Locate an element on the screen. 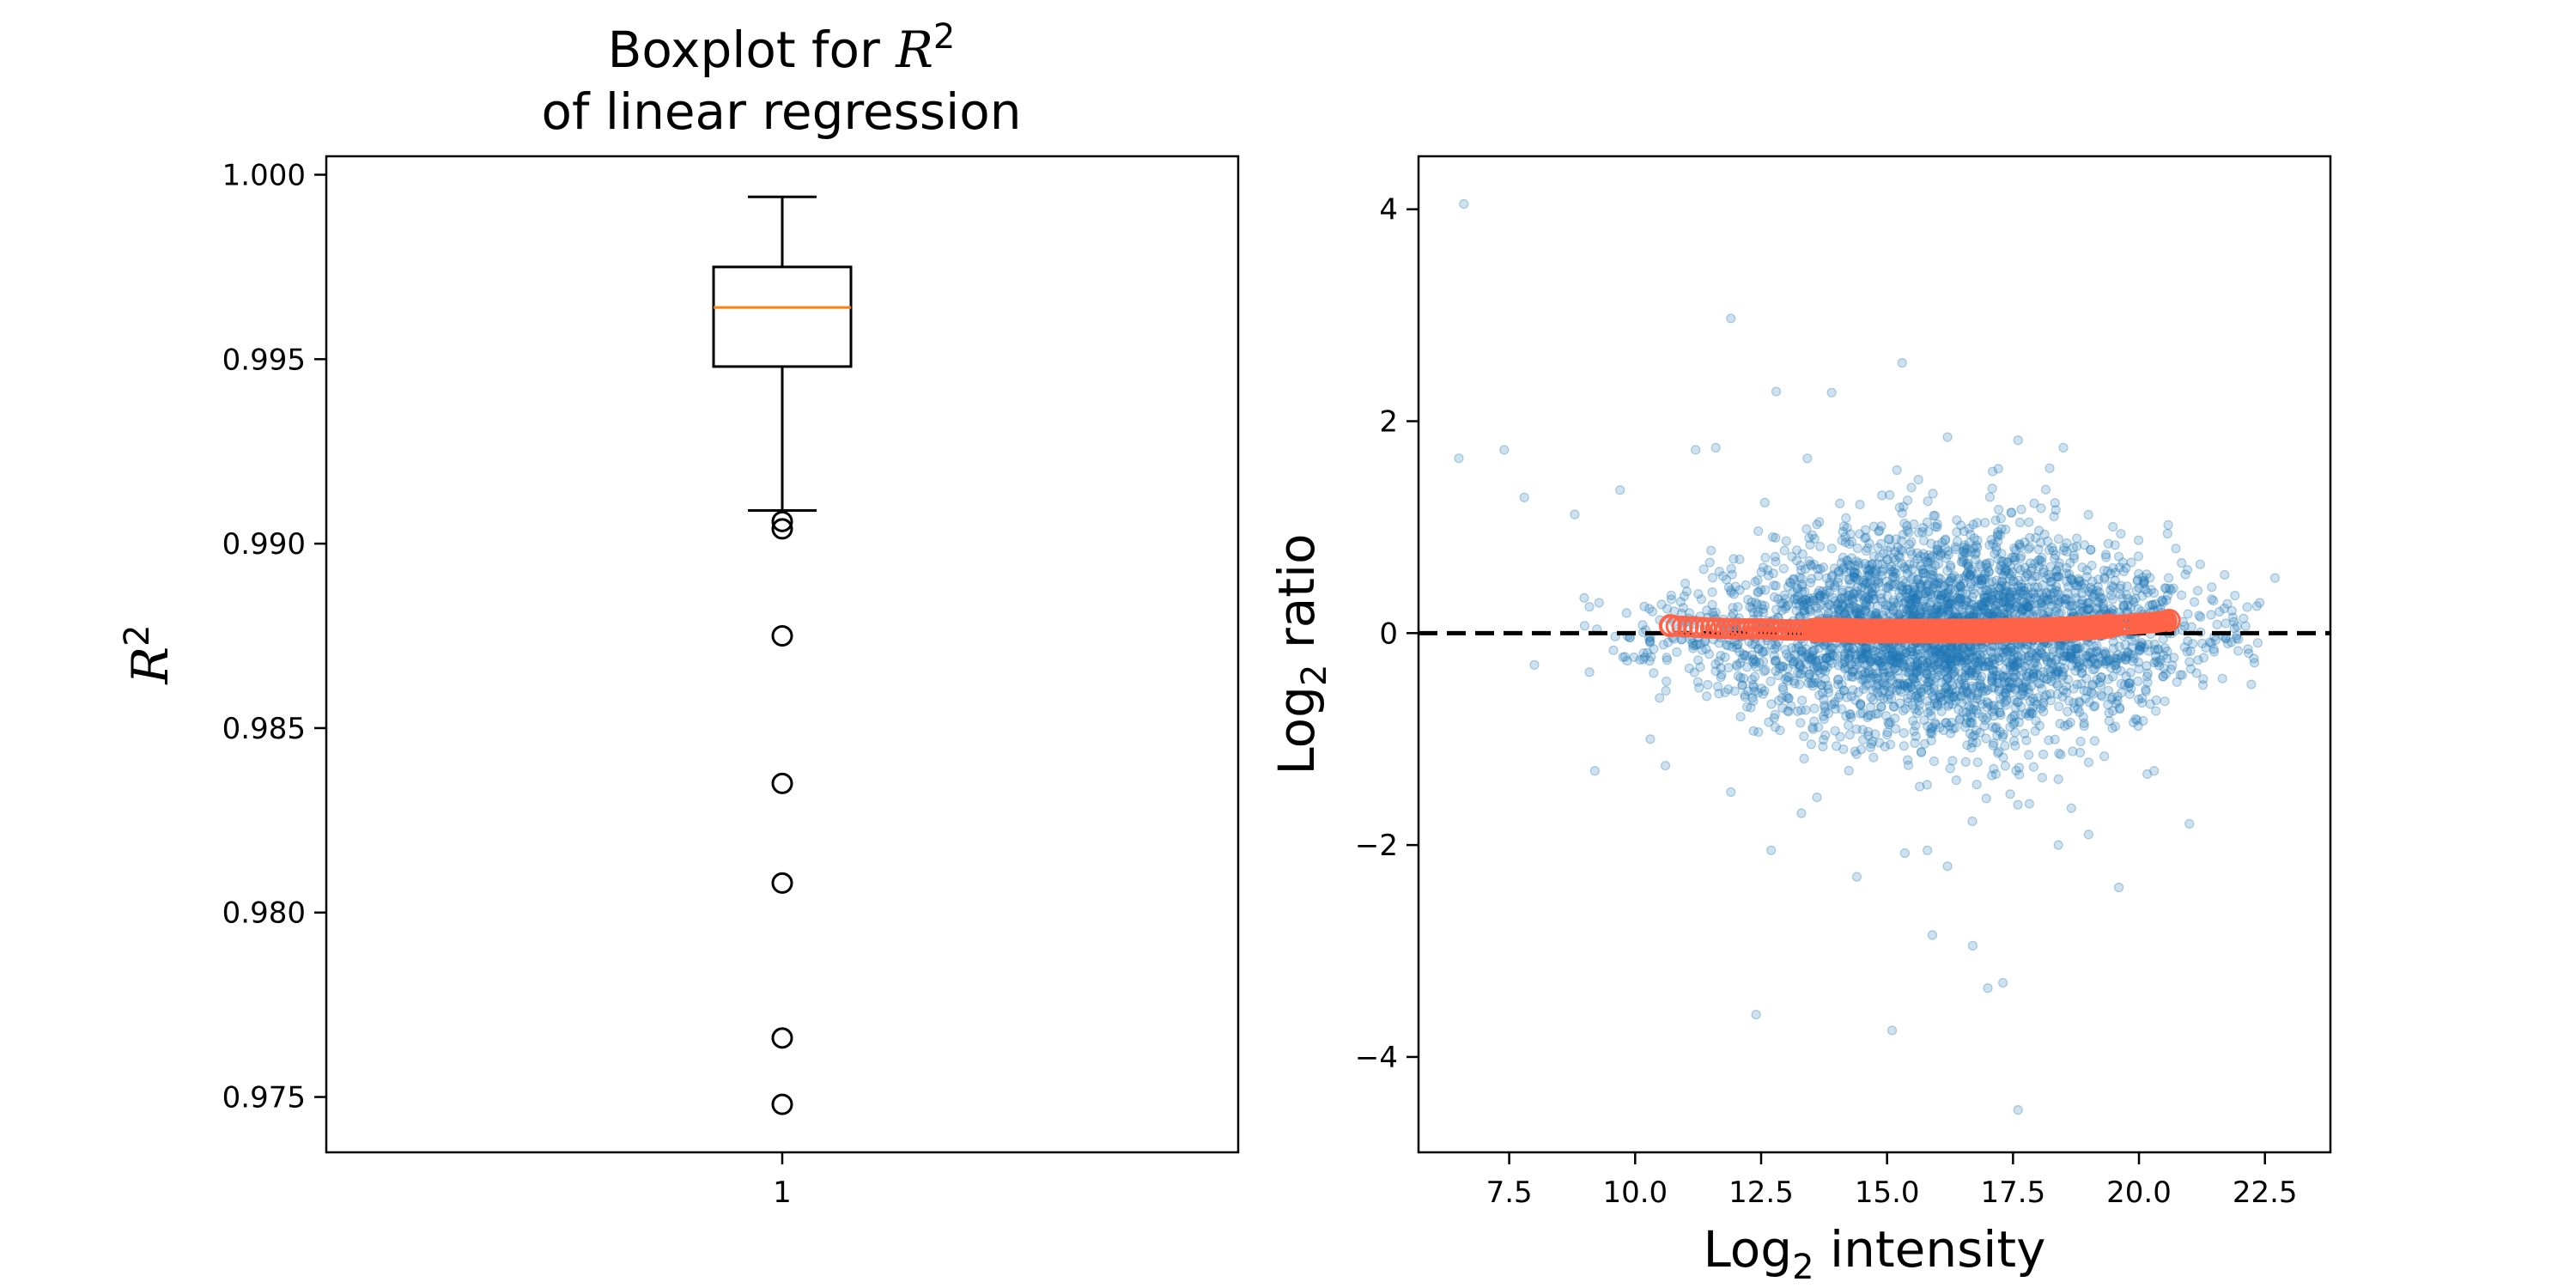 This screenshot has height=1288, width=2576. boxplot-title-line1: Boxplot for R2 is located at coordinates (782, 48).